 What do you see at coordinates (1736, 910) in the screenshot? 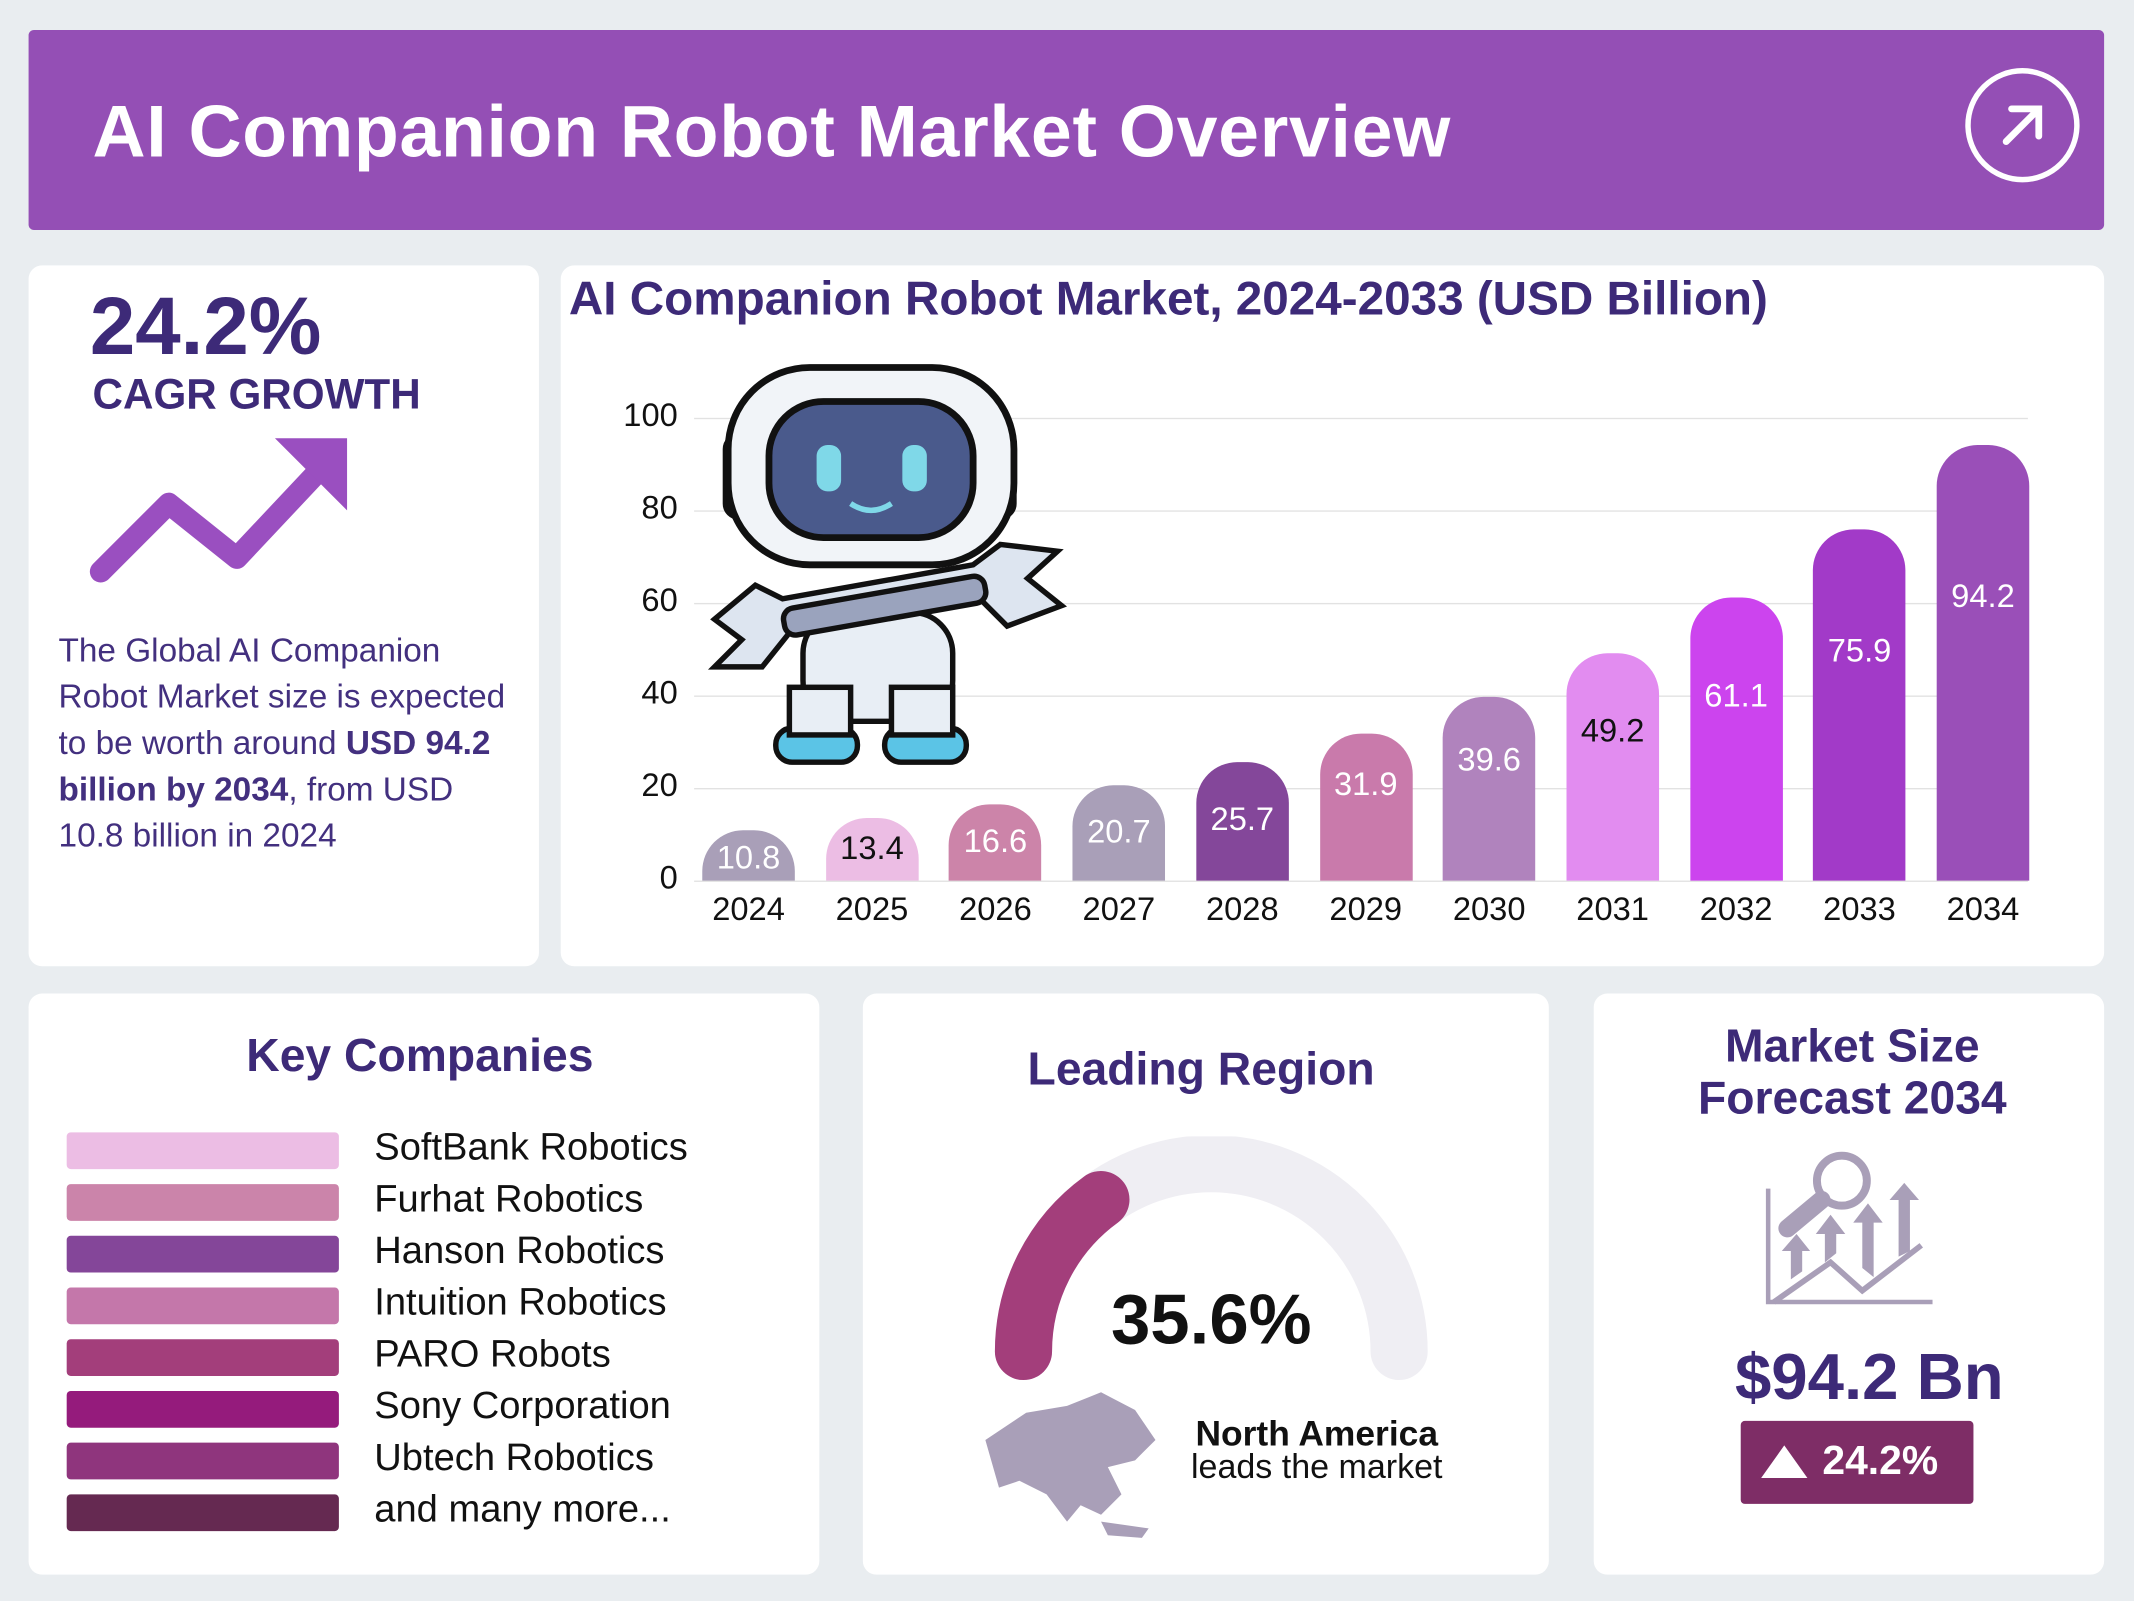
I see `x-tick-label: 2032` at bounding box center [1736, 910].